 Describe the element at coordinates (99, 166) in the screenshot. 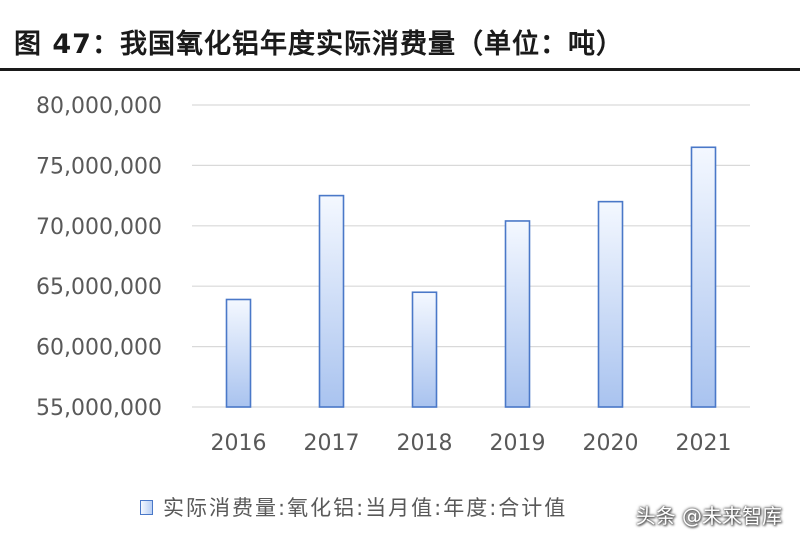

I see `y-tick-label: 75,000,000` at that location.